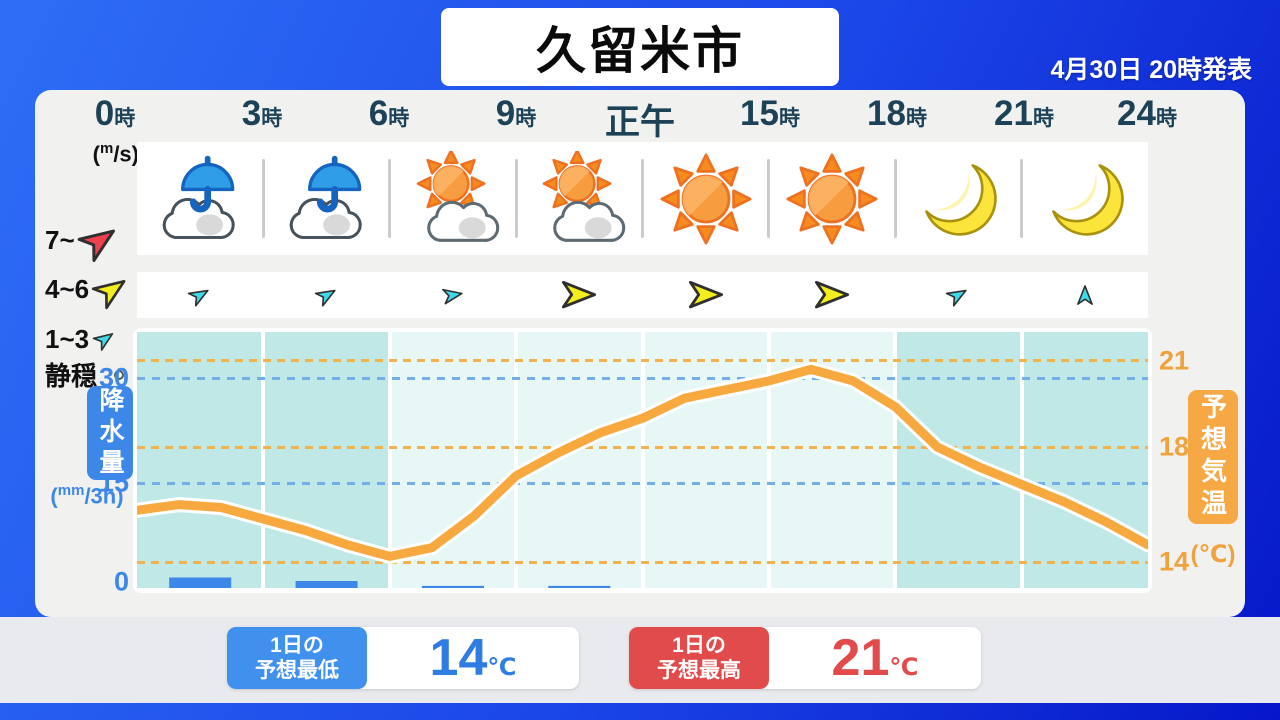 This screenshot has height=720, width=1280. I want to click on wind-legend-row-strong: 7~, so click(82, 243).